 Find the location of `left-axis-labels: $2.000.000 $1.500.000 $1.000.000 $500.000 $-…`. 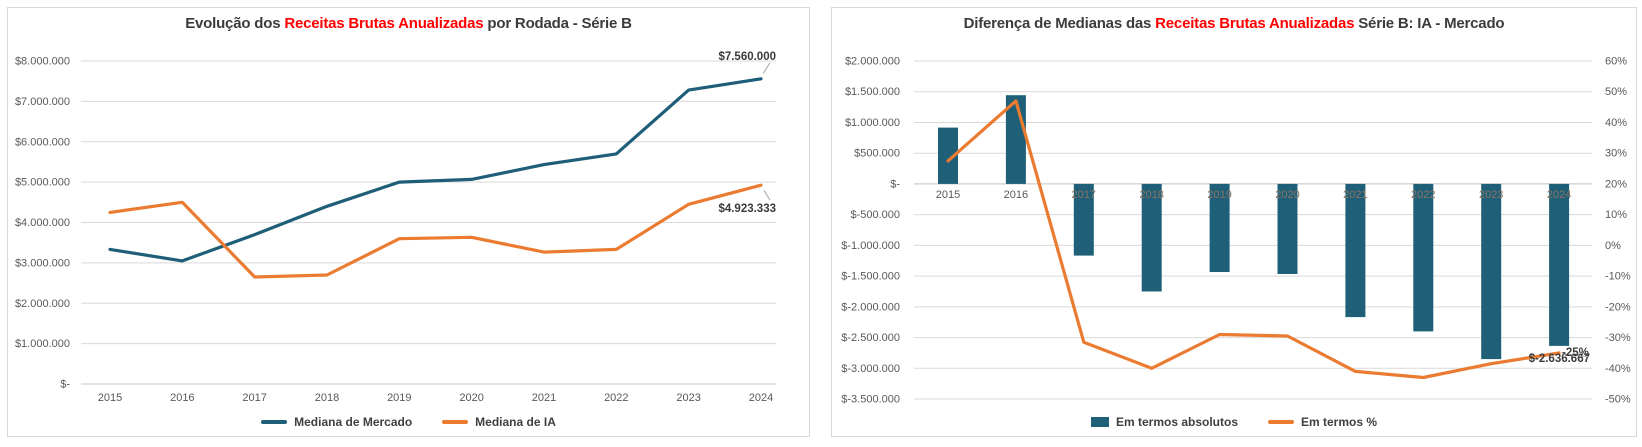

left-axis-labels: $2.000.000 $1.500.000 $1.000.000 $500.000 $-… is located at coordinates (870, 231).